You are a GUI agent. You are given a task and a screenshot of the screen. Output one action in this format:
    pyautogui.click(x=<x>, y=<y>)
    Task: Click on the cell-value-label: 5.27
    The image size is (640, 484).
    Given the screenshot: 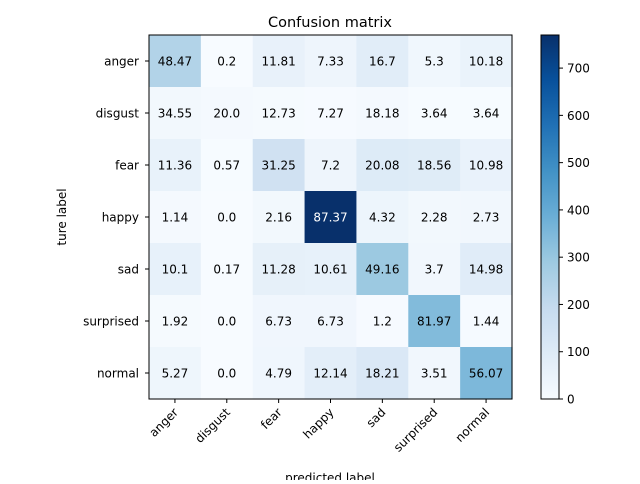 What is the action you would take?
    pyautogui.click(x=175, y=374)
    